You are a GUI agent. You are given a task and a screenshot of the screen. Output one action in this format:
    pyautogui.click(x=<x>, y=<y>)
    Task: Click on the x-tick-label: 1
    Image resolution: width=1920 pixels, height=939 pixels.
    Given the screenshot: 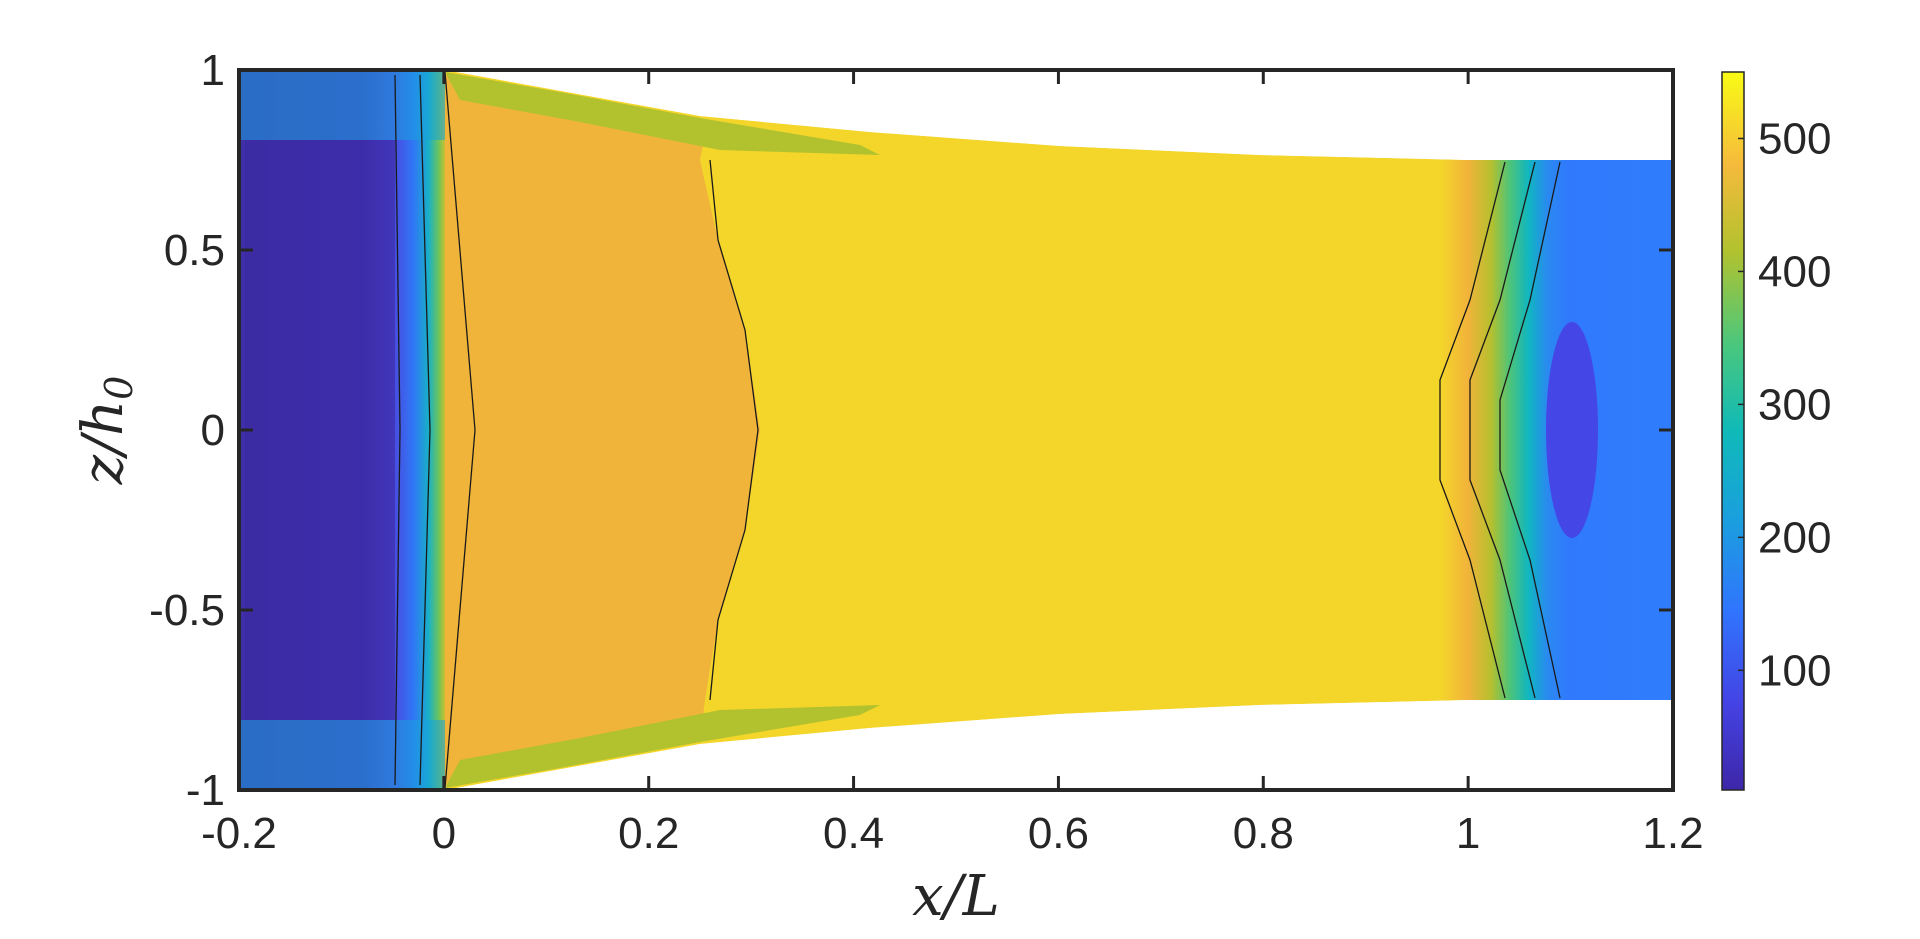 What is the action you would take?
    pyautogui.click(x=1468, y=833)
    